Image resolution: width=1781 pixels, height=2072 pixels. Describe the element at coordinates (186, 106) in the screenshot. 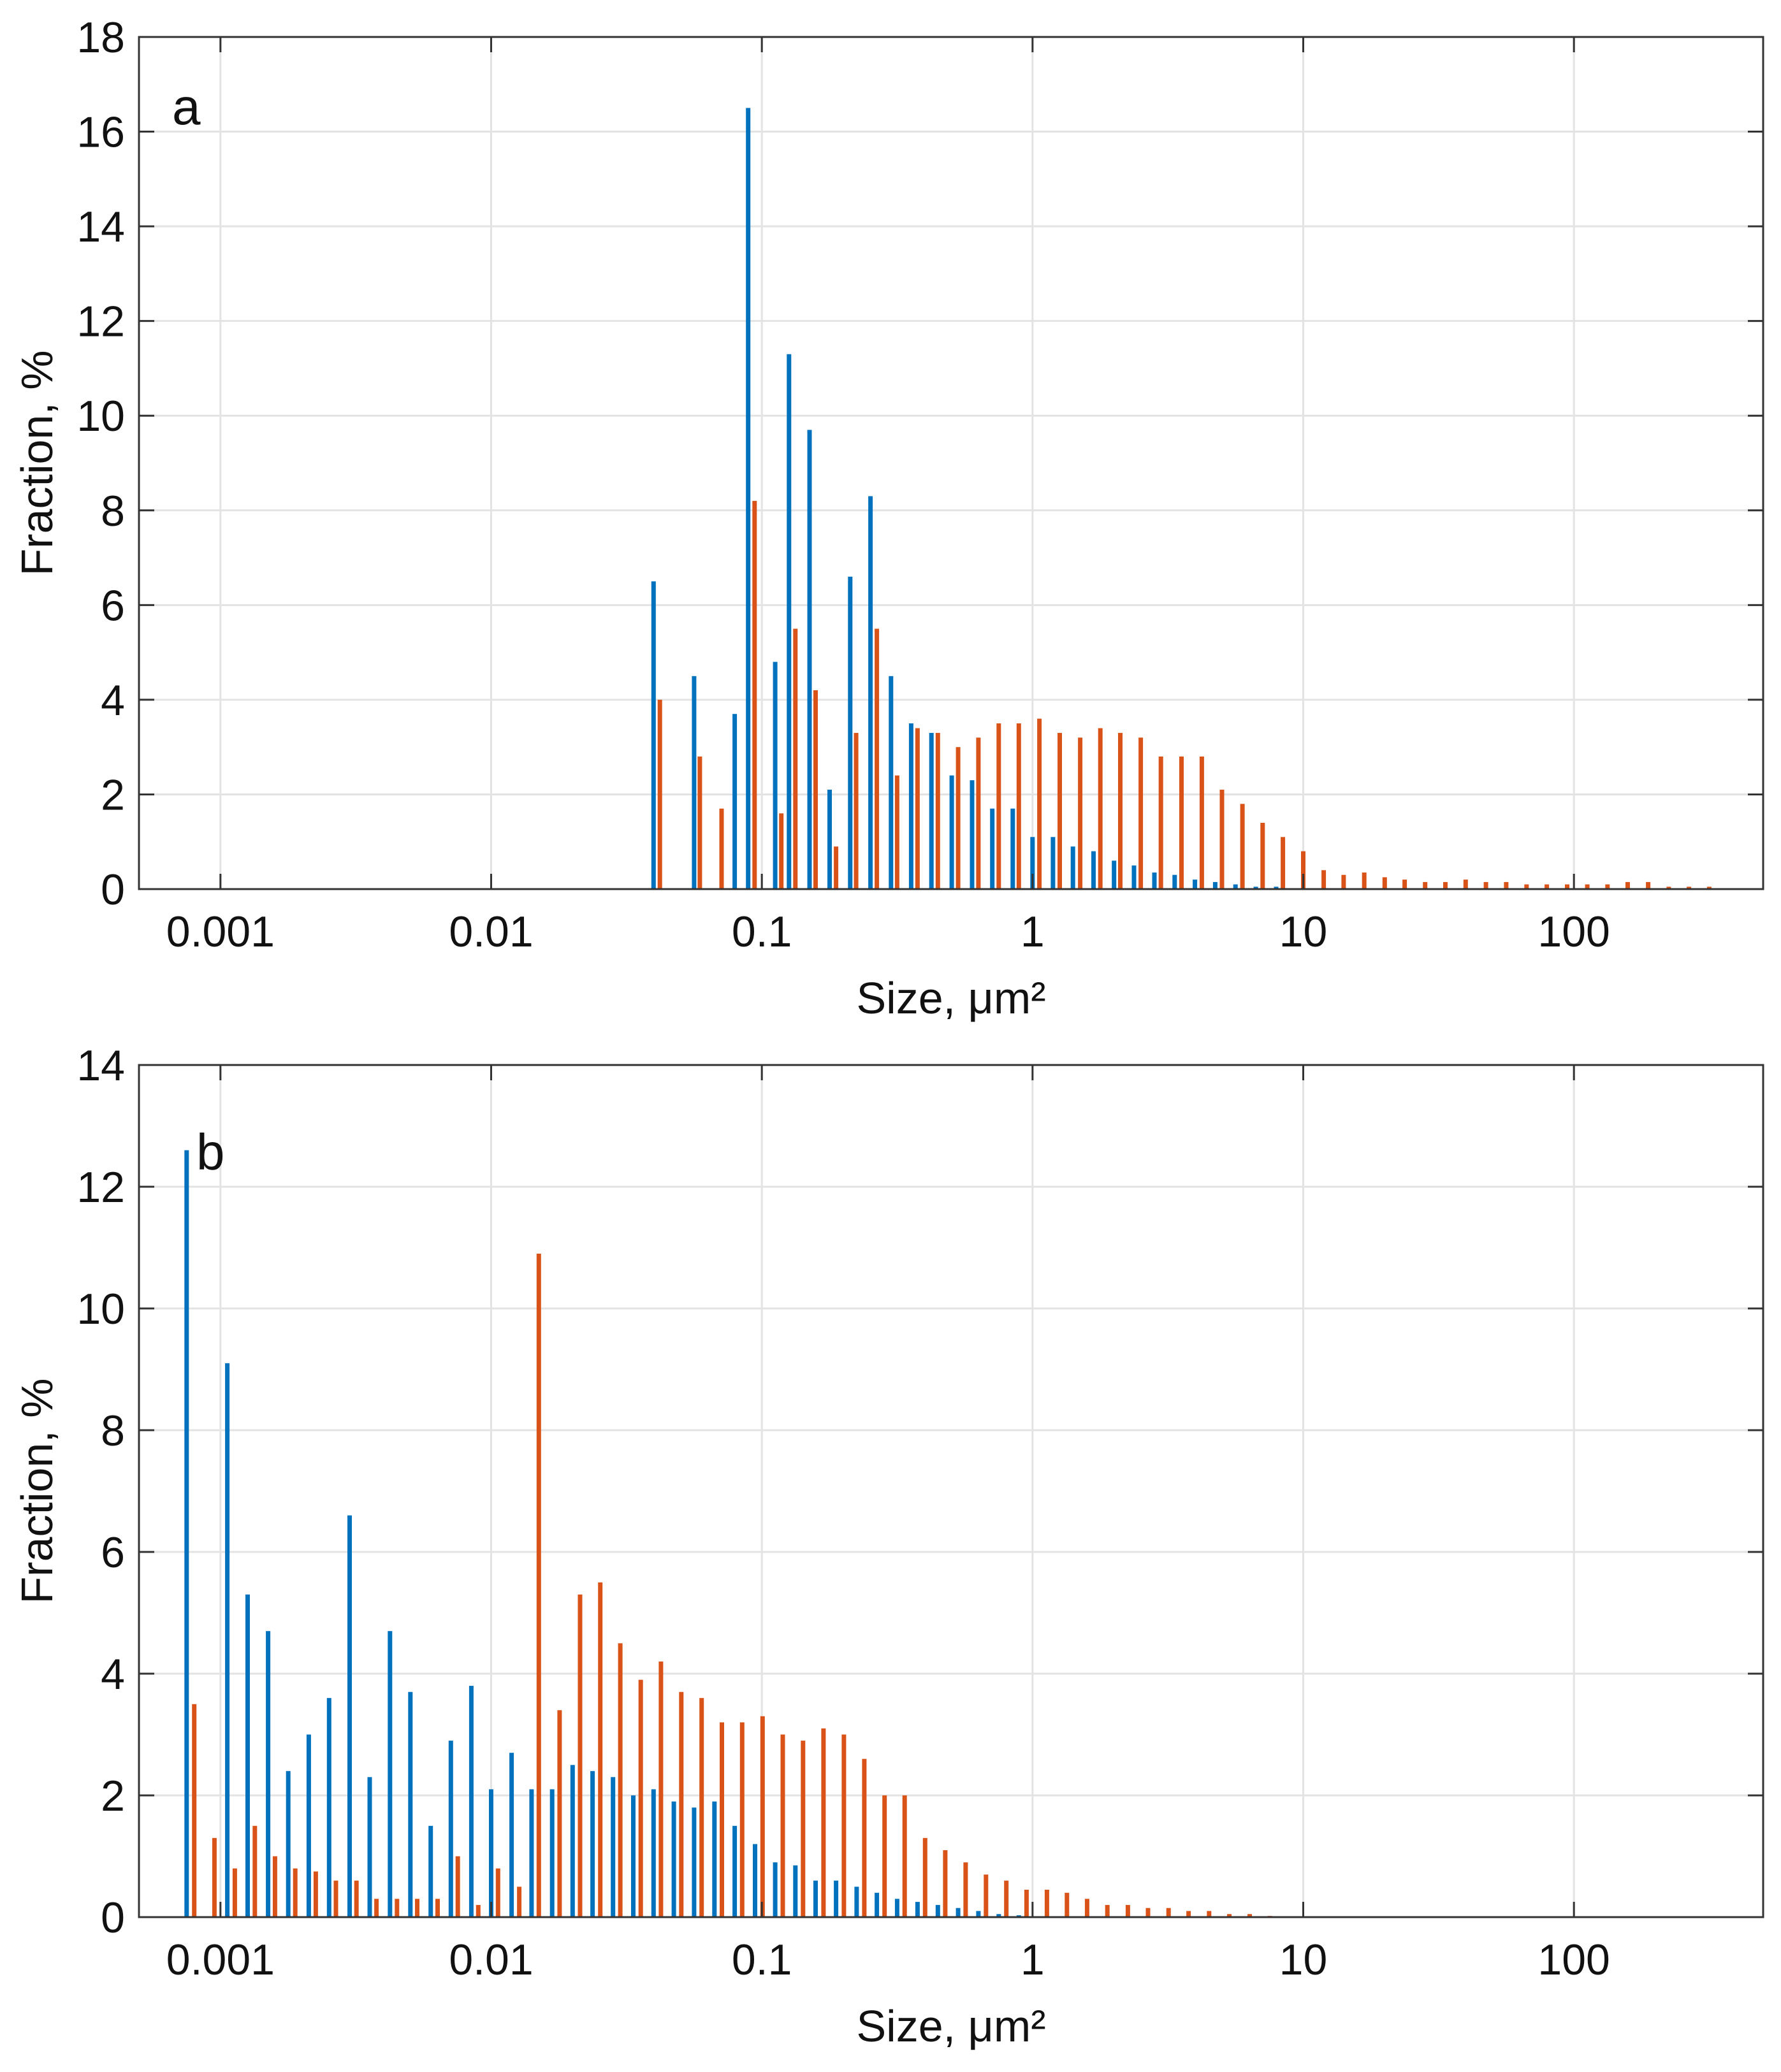

I see `panel-a-letter: a` at that location.